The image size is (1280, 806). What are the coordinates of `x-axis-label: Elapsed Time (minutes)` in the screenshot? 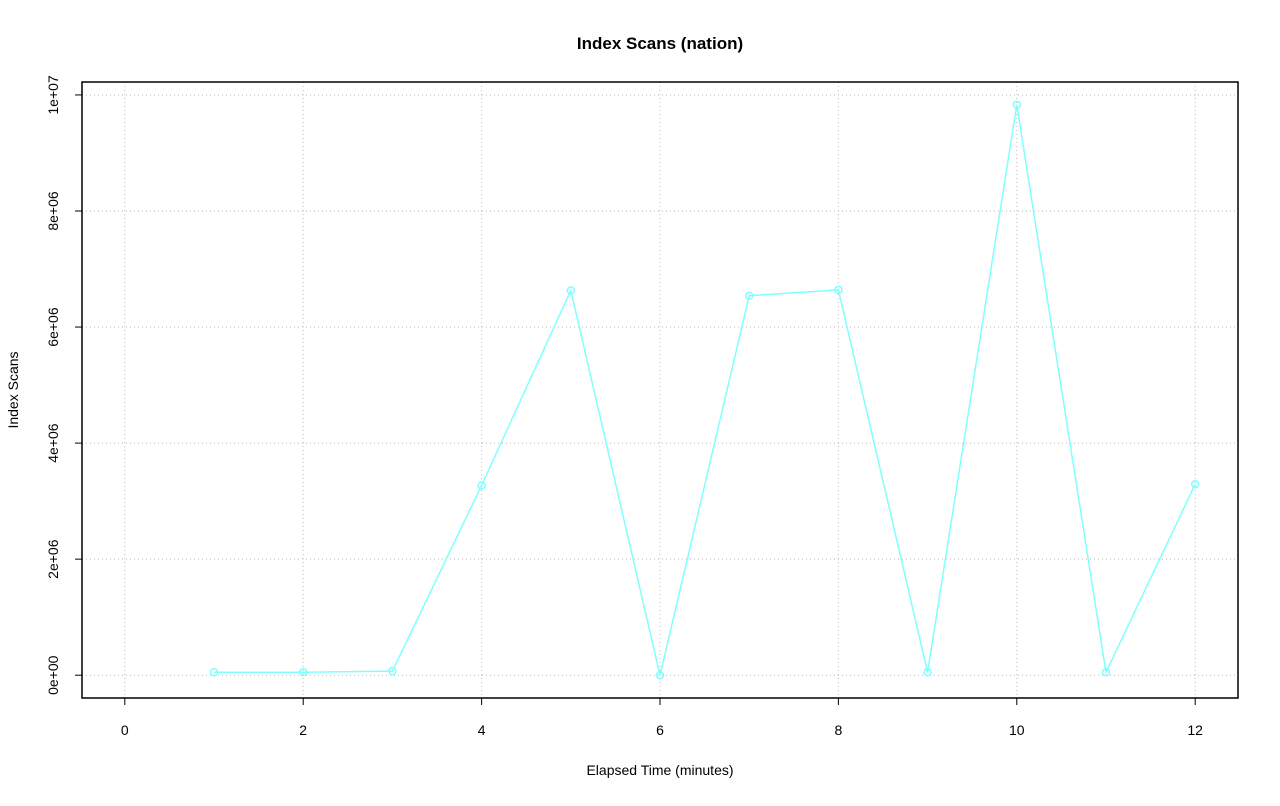 It's located at (659, 770).